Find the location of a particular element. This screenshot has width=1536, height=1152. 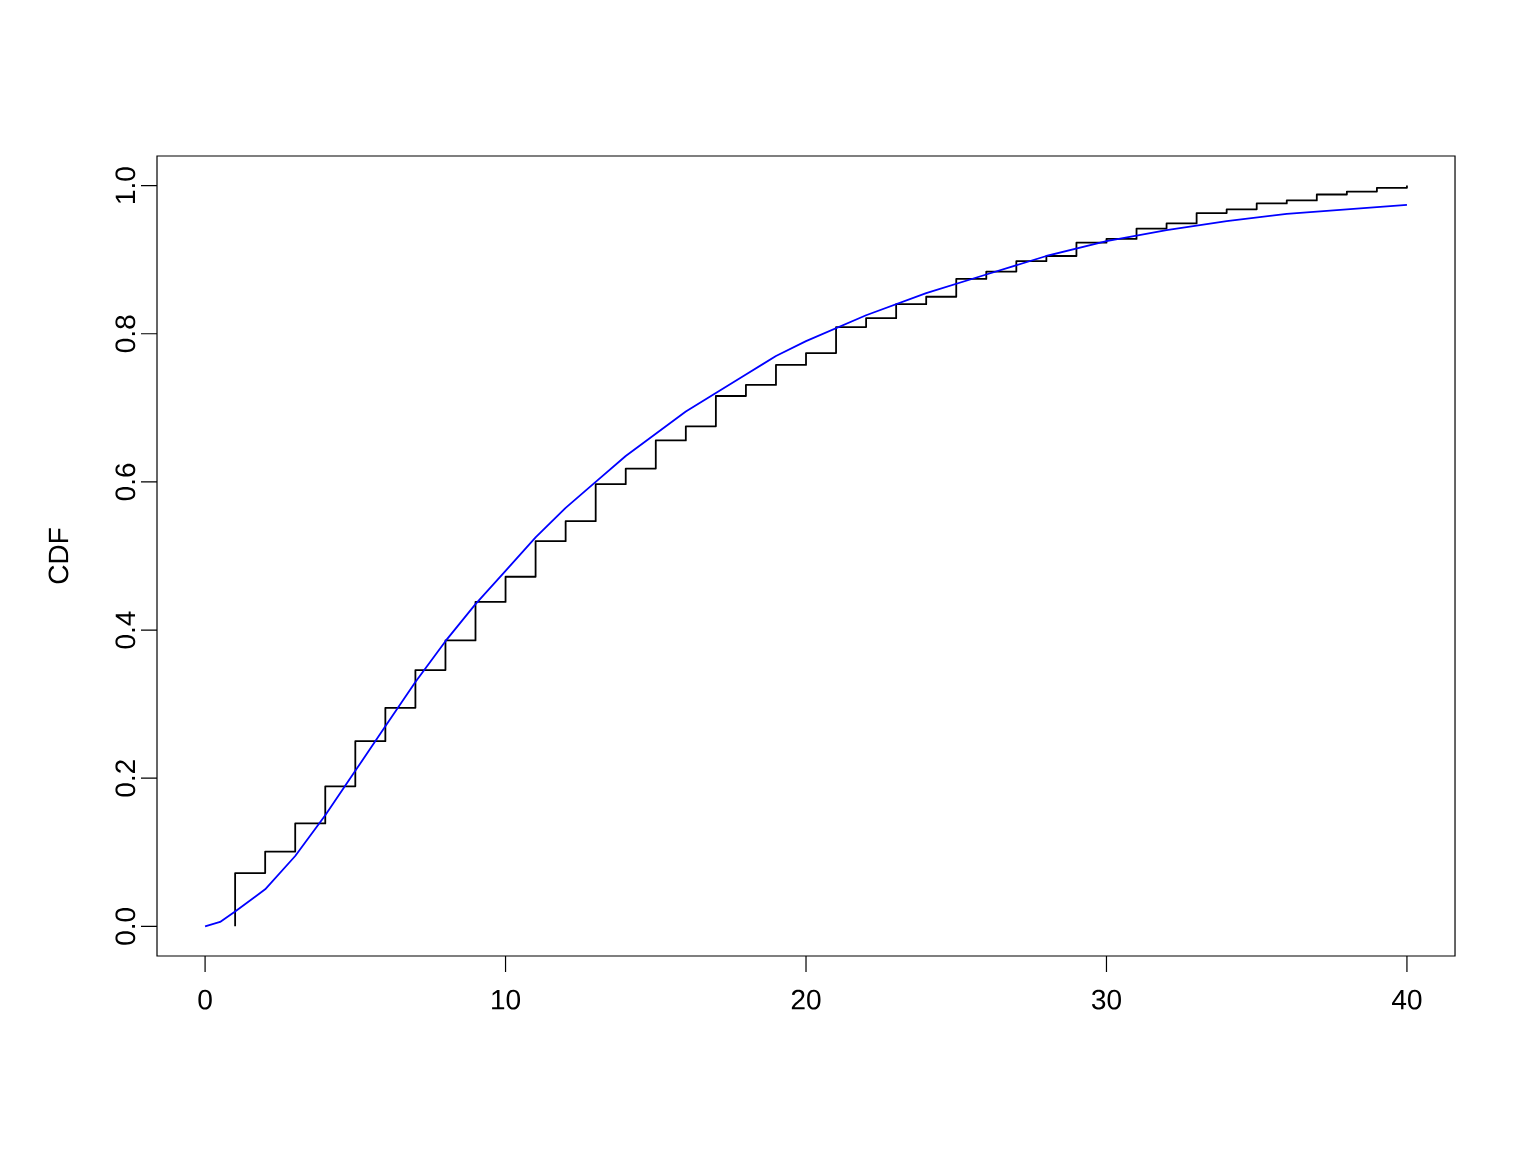

y-tick-label: 0.0 is located at coordinates (125, 926).